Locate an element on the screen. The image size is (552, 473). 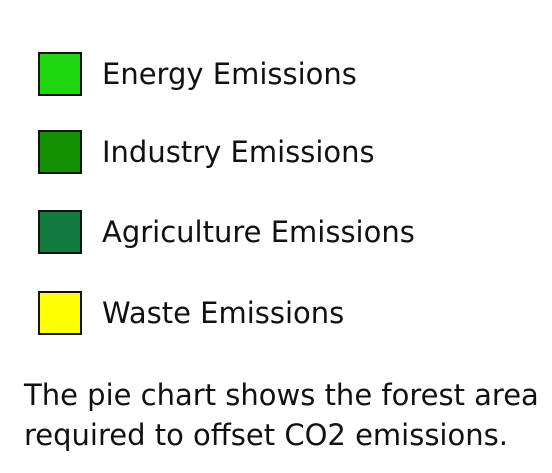
legend-swatch-industry is located at coordinates (60, 152).